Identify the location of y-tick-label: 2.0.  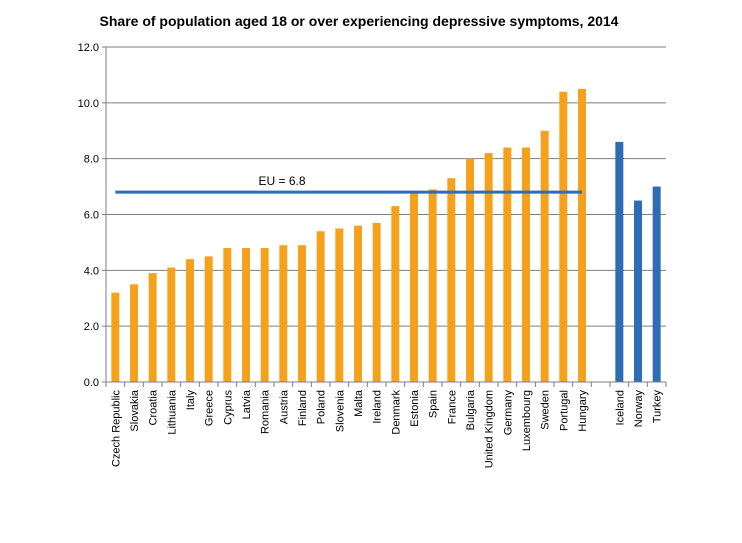
(91, 327).